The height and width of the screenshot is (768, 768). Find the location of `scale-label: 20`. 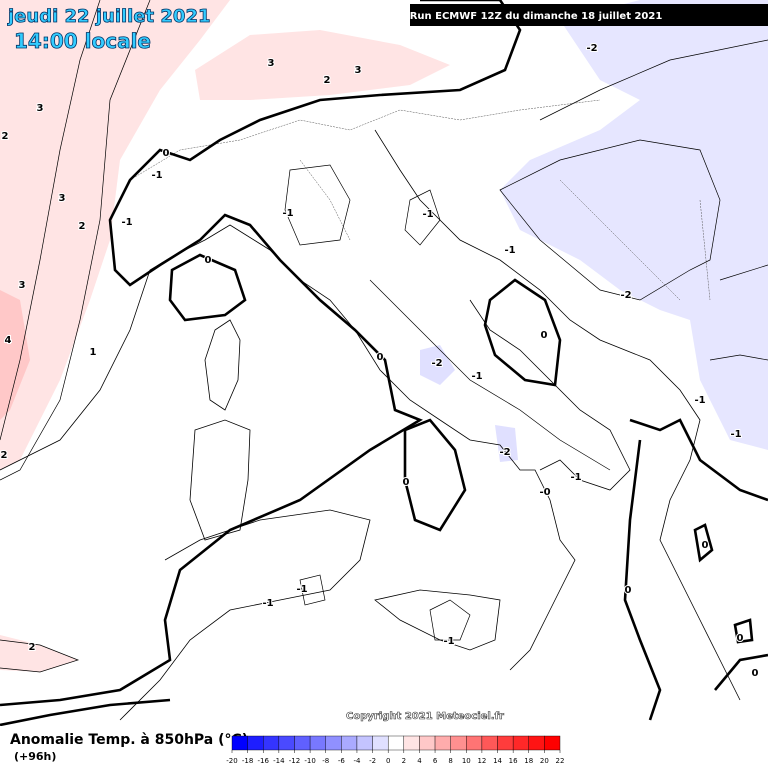

scale-label: 20 is located at coordinates (544, 761).